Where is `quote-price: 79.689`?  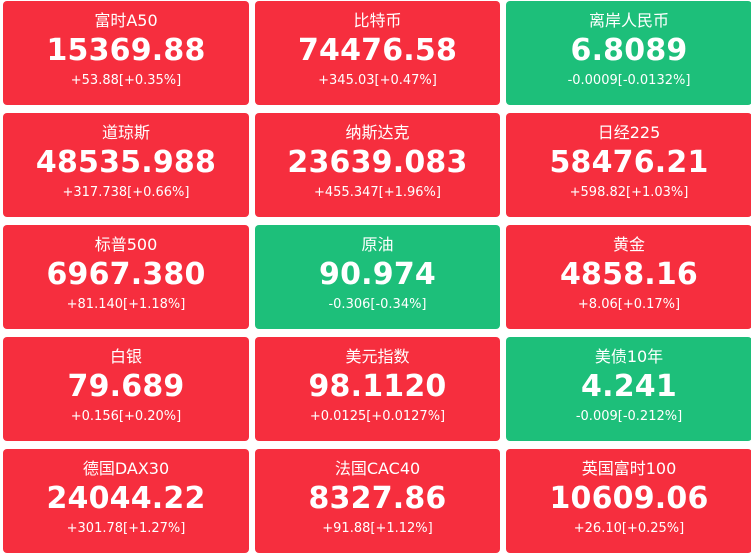 quote-price: 79.689 is located at coordinates (126, 386).